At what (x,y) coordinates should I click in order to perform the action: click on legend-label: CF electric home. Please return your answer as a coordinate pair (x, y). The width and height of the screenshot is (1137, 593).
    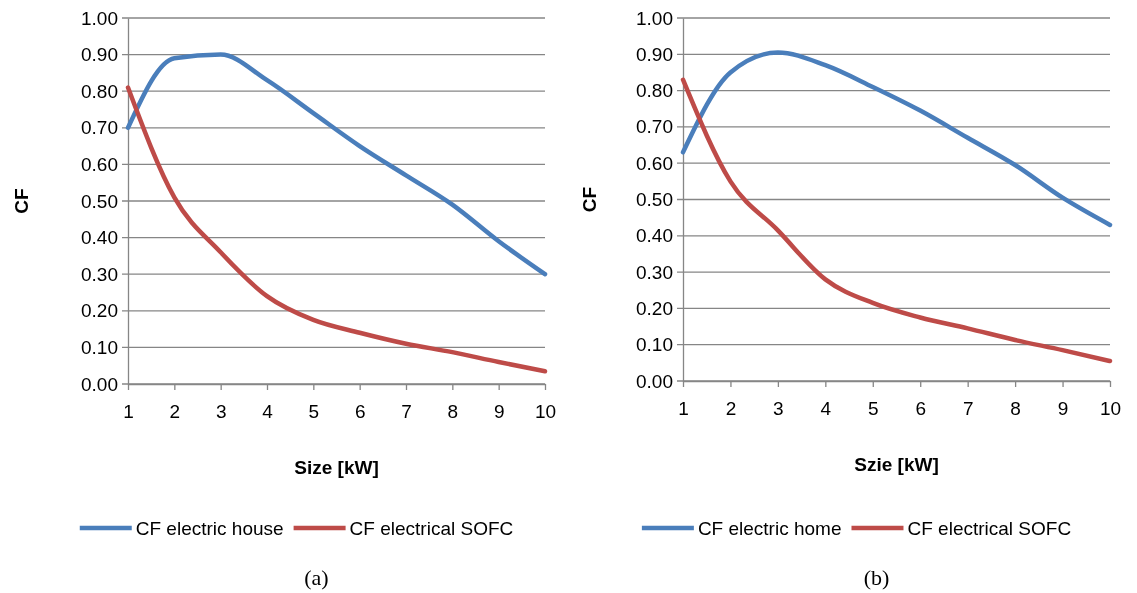
    Looking at the image, I should click on (769, 528).